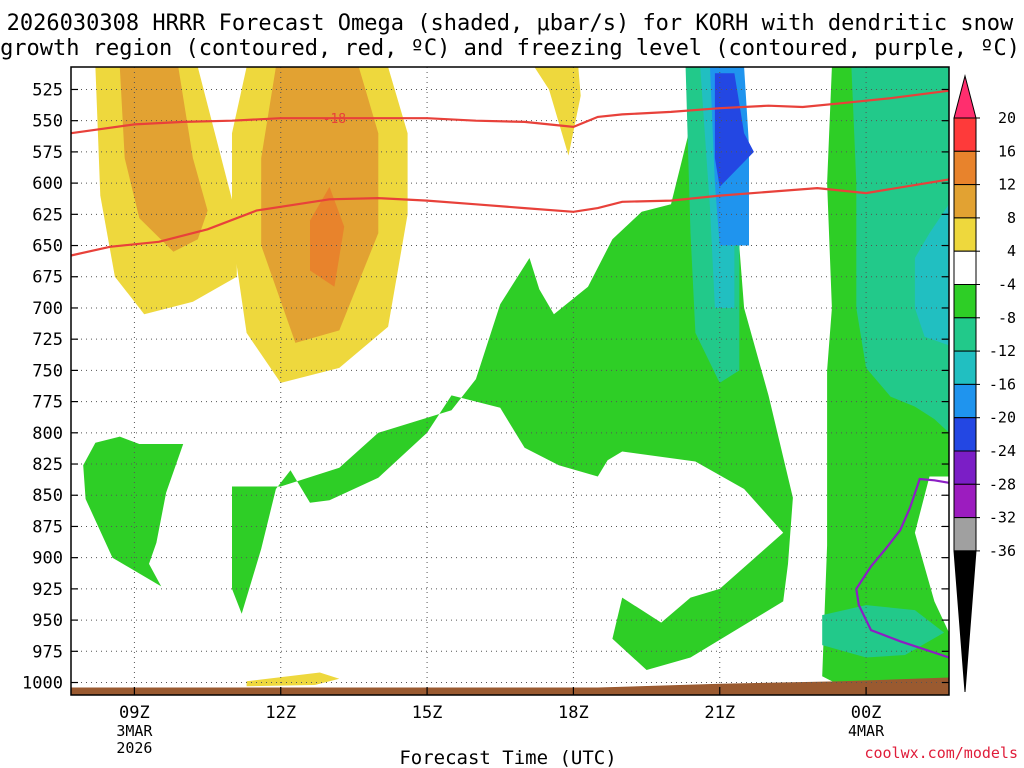 The width and height of the screenshot is (1024, 768). I want to click on y-tick-label-525: 525, so click(47, 90).